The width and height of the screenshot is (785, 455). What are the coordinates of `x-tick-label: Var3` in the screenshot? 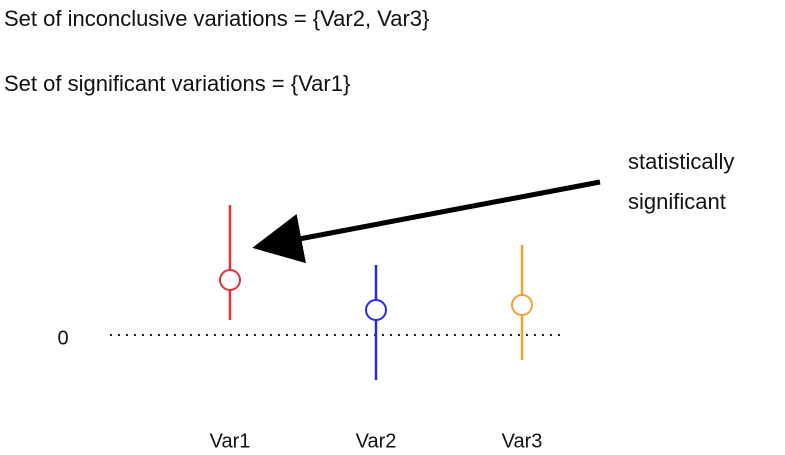 It's located at (522, 441).